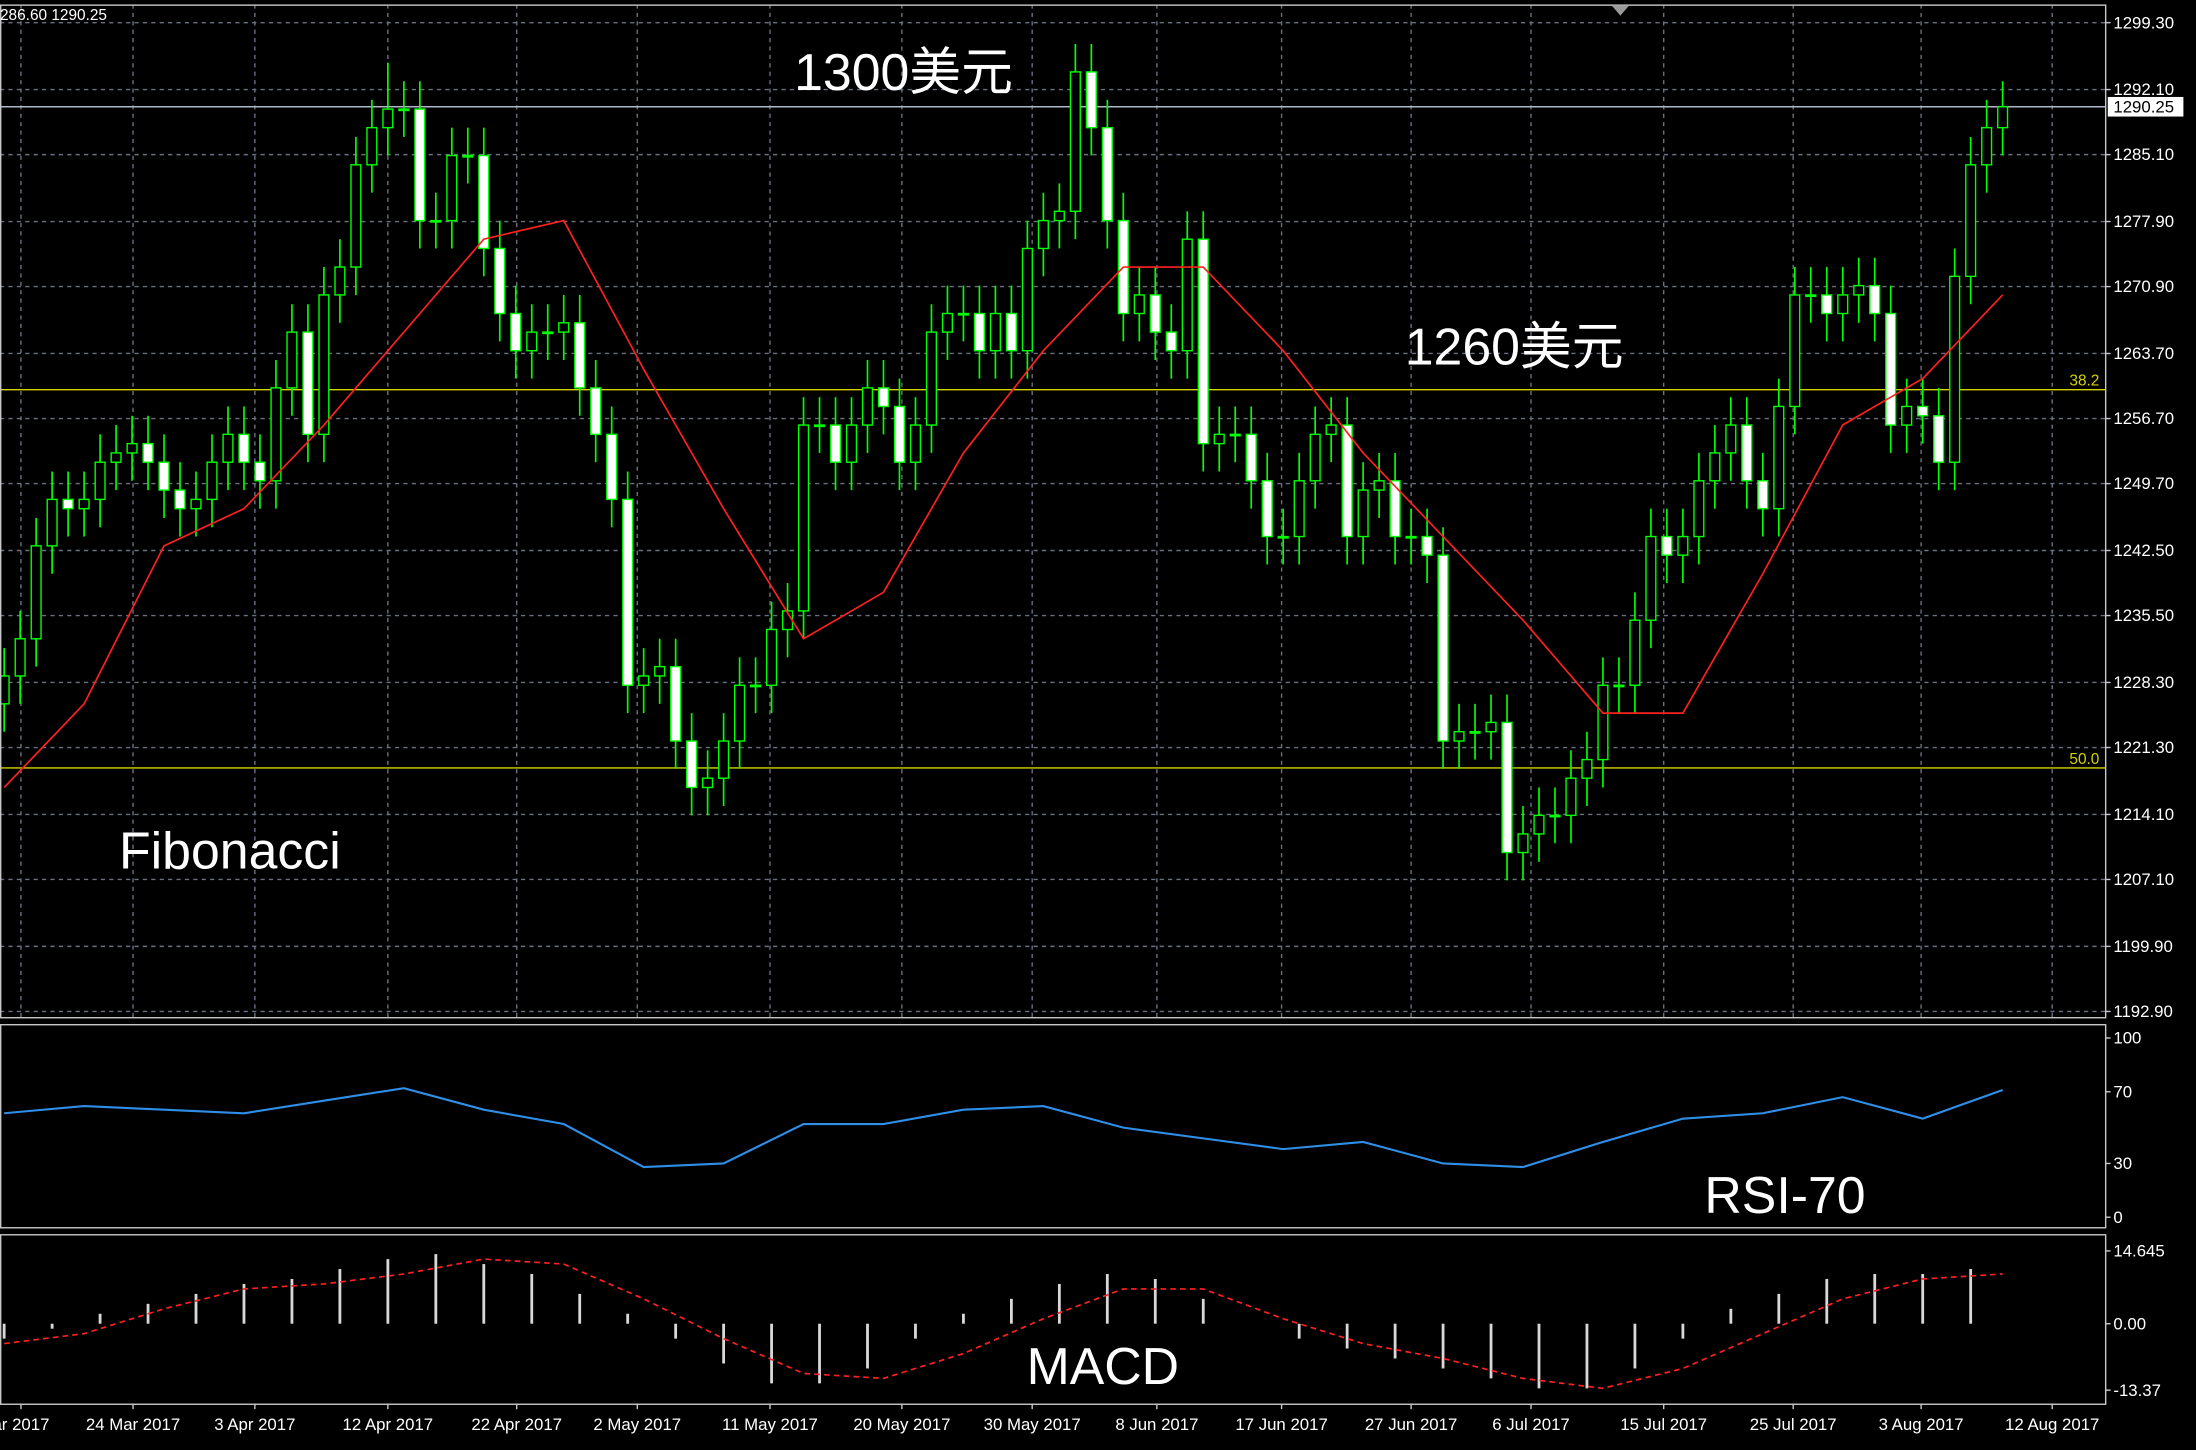 The width and height of the screenshot is (2196, 1450). What do you see at coordinates (2143, 682) in the screenshot?
I see `y-tick-label: 1228.30` at bounding box center [2143, 682].